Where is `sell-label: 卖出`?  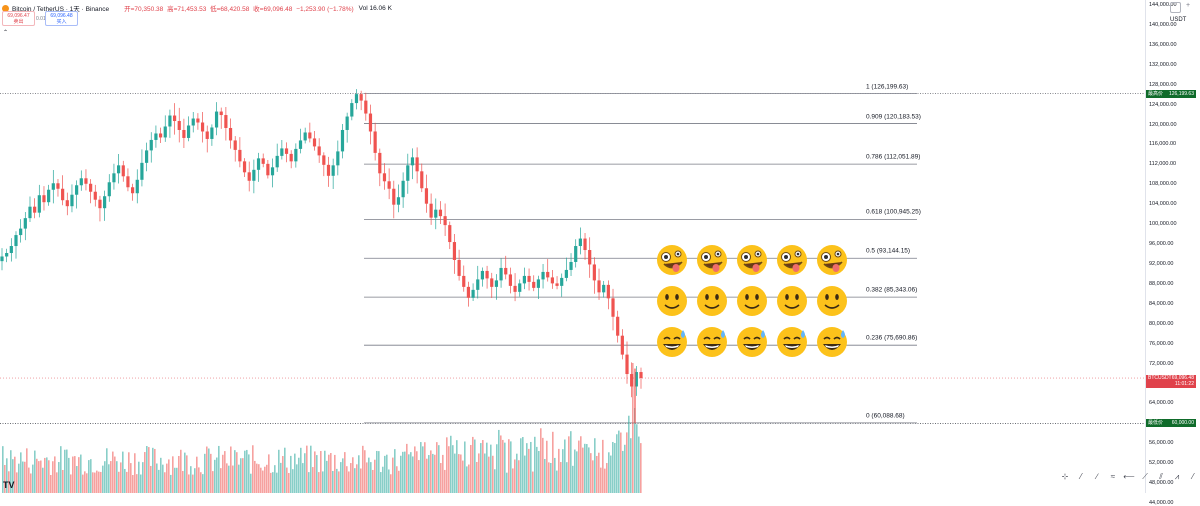 sell-label: 卖出 is located at coordinates (18, 22).